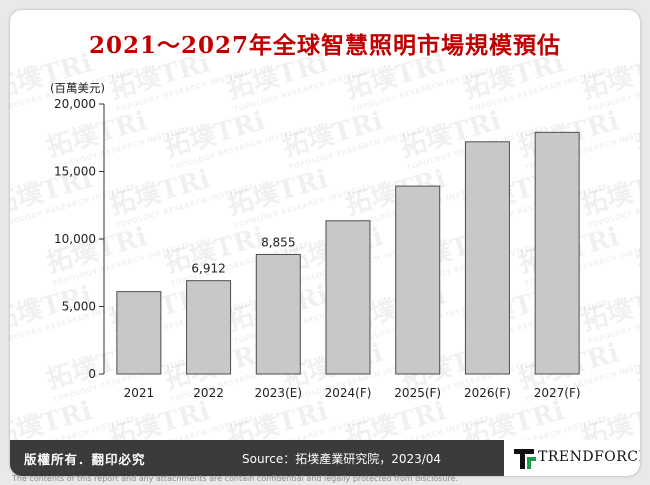 This screenshot has height=485, width=650. I want to click on bar-2026(F), so click(487, 258).